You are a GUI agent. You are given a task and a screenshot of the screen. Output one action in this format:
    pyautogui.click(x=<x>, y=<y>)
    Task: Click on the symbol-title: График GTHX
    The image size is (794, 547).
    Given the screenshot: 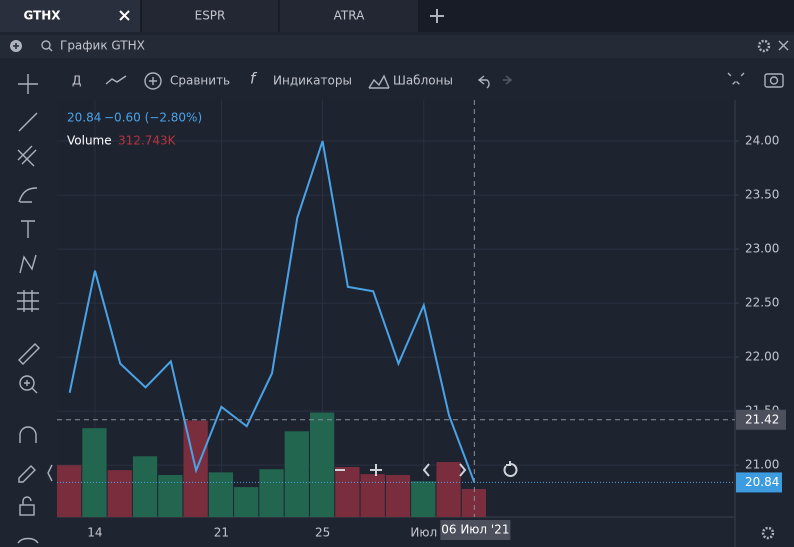 What is the action you would take?
    pyautogui.click(x=102, y=46)
    